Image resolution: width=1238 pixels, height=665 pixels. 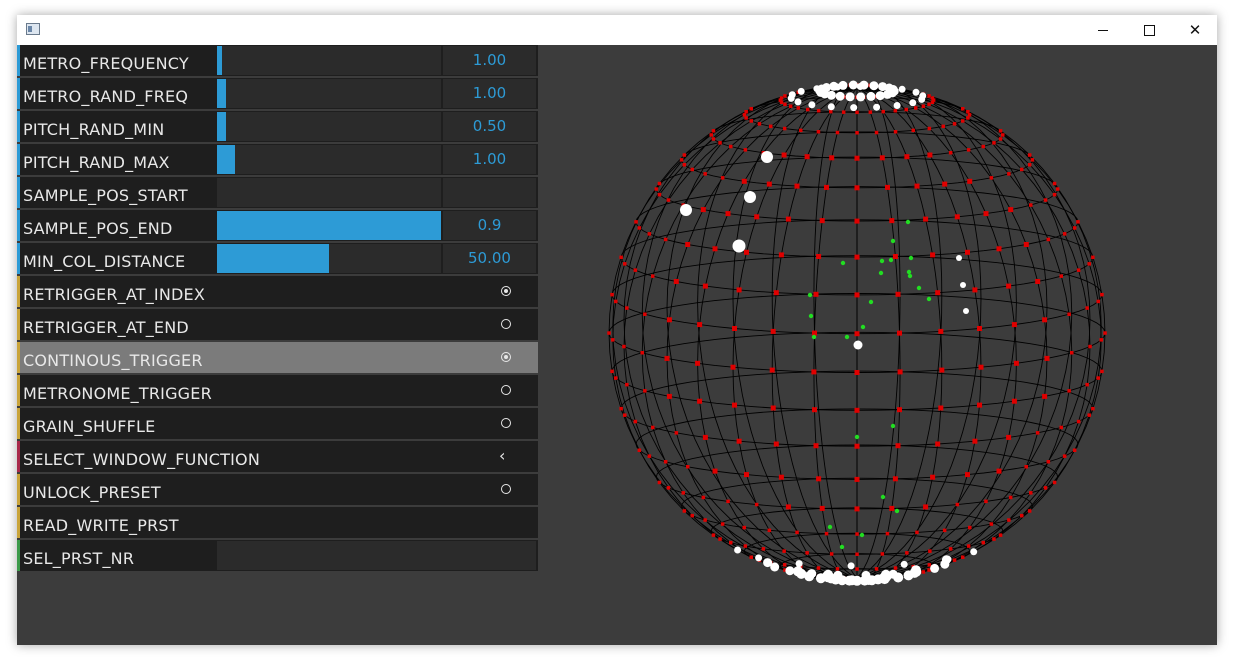 I want to click on maximize-icon, so click(x=1149, y=30).